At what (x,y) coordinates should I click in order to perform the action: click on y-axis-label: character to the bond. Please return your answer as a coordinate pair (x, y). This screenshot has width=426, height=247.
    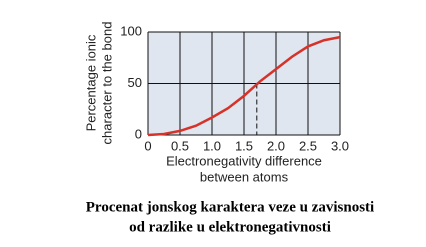
    Looking at the image, I should click on (106, 83).